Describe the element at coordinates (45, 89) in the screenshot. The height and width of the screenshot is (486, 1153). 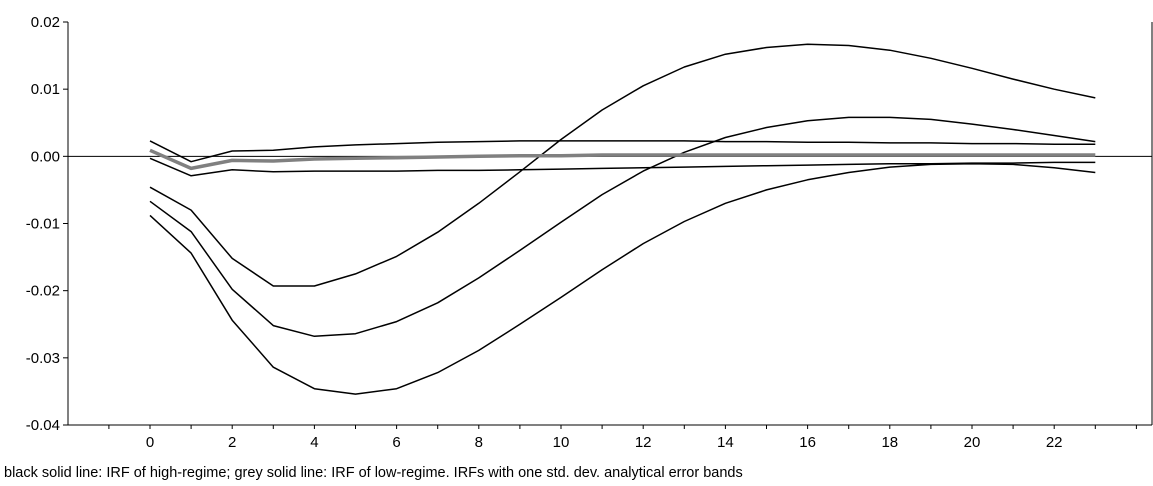
I see `y-tick-label: 0.01` at that location.